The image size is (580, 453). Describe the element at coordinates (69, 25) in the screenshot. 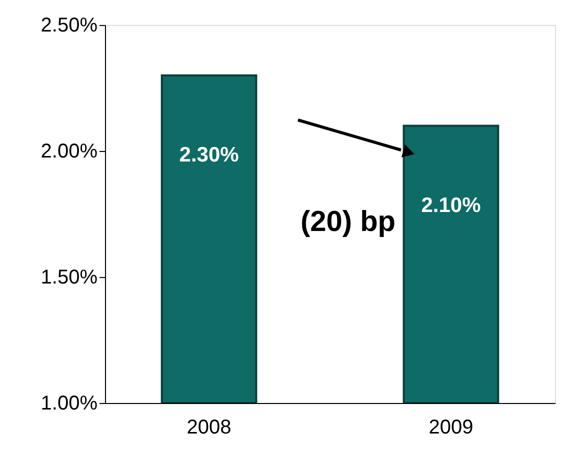

I see `y-tick-label: 2.50%` at that location.